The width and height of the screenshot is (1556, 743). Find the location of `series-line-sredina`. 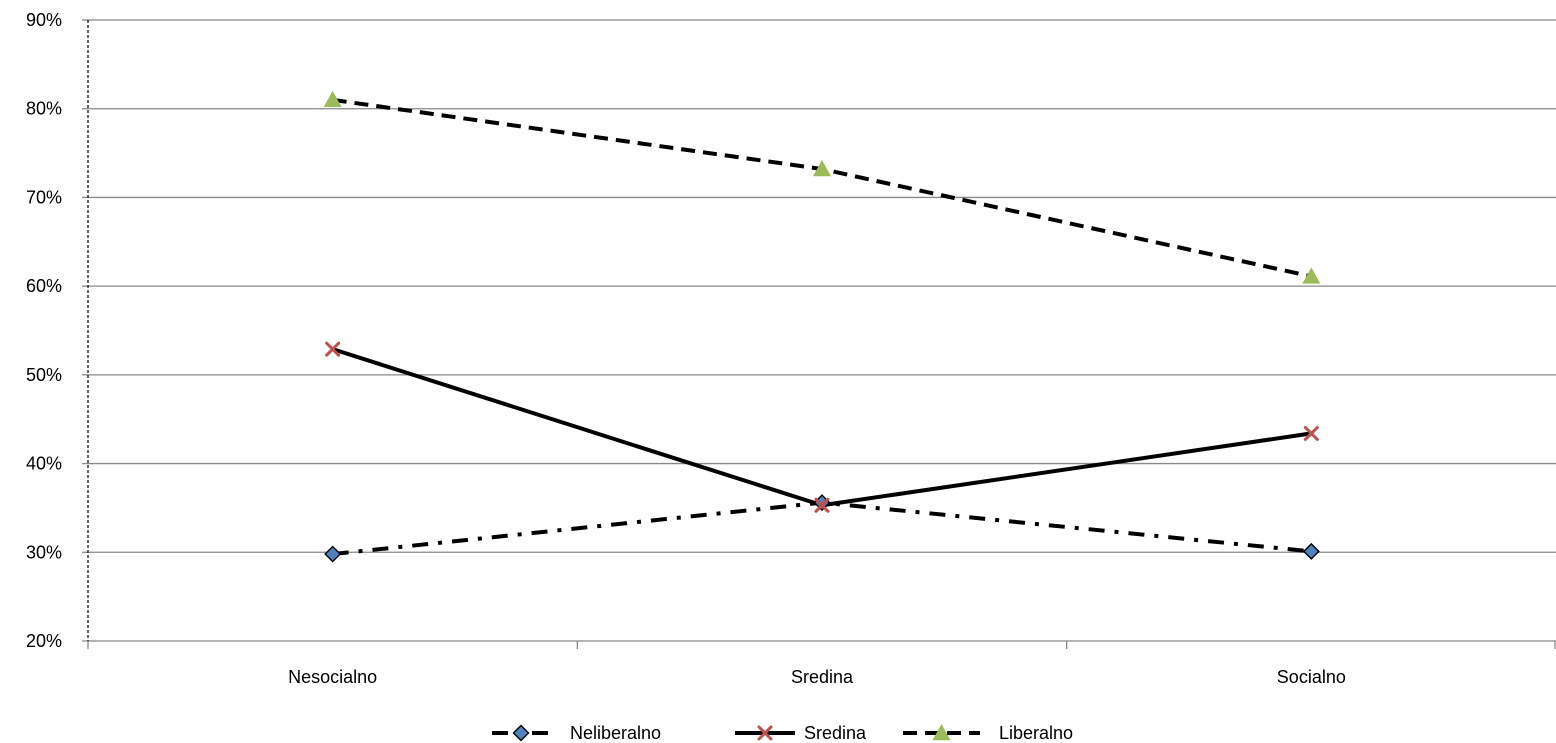

series-line-sredina is located at coordinates (822, 427).